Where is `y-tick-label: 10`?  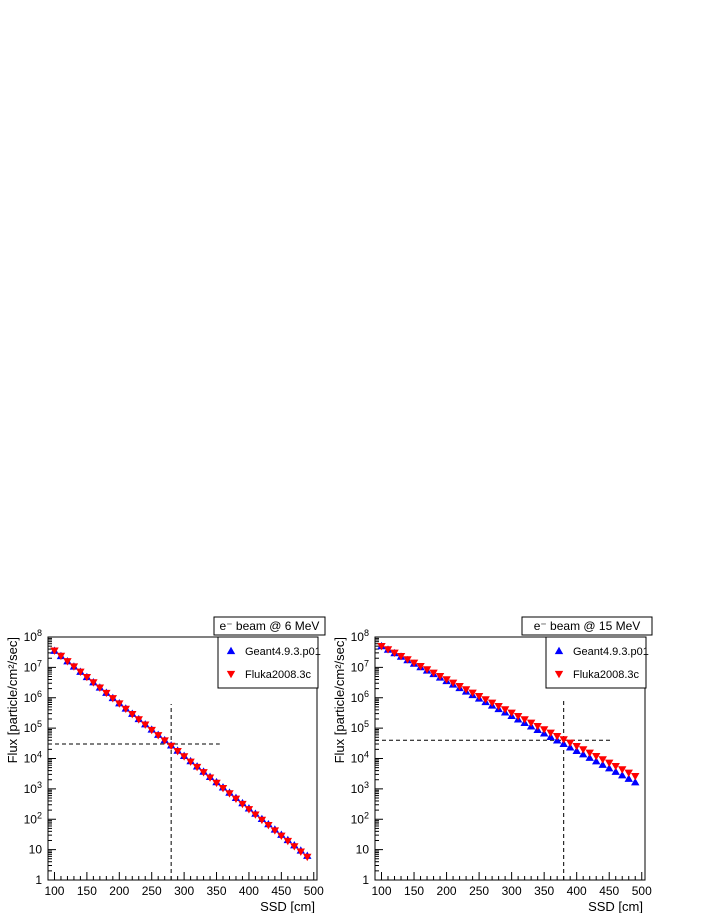 y-tick-label: 10 is located at coordinates (36, 850).